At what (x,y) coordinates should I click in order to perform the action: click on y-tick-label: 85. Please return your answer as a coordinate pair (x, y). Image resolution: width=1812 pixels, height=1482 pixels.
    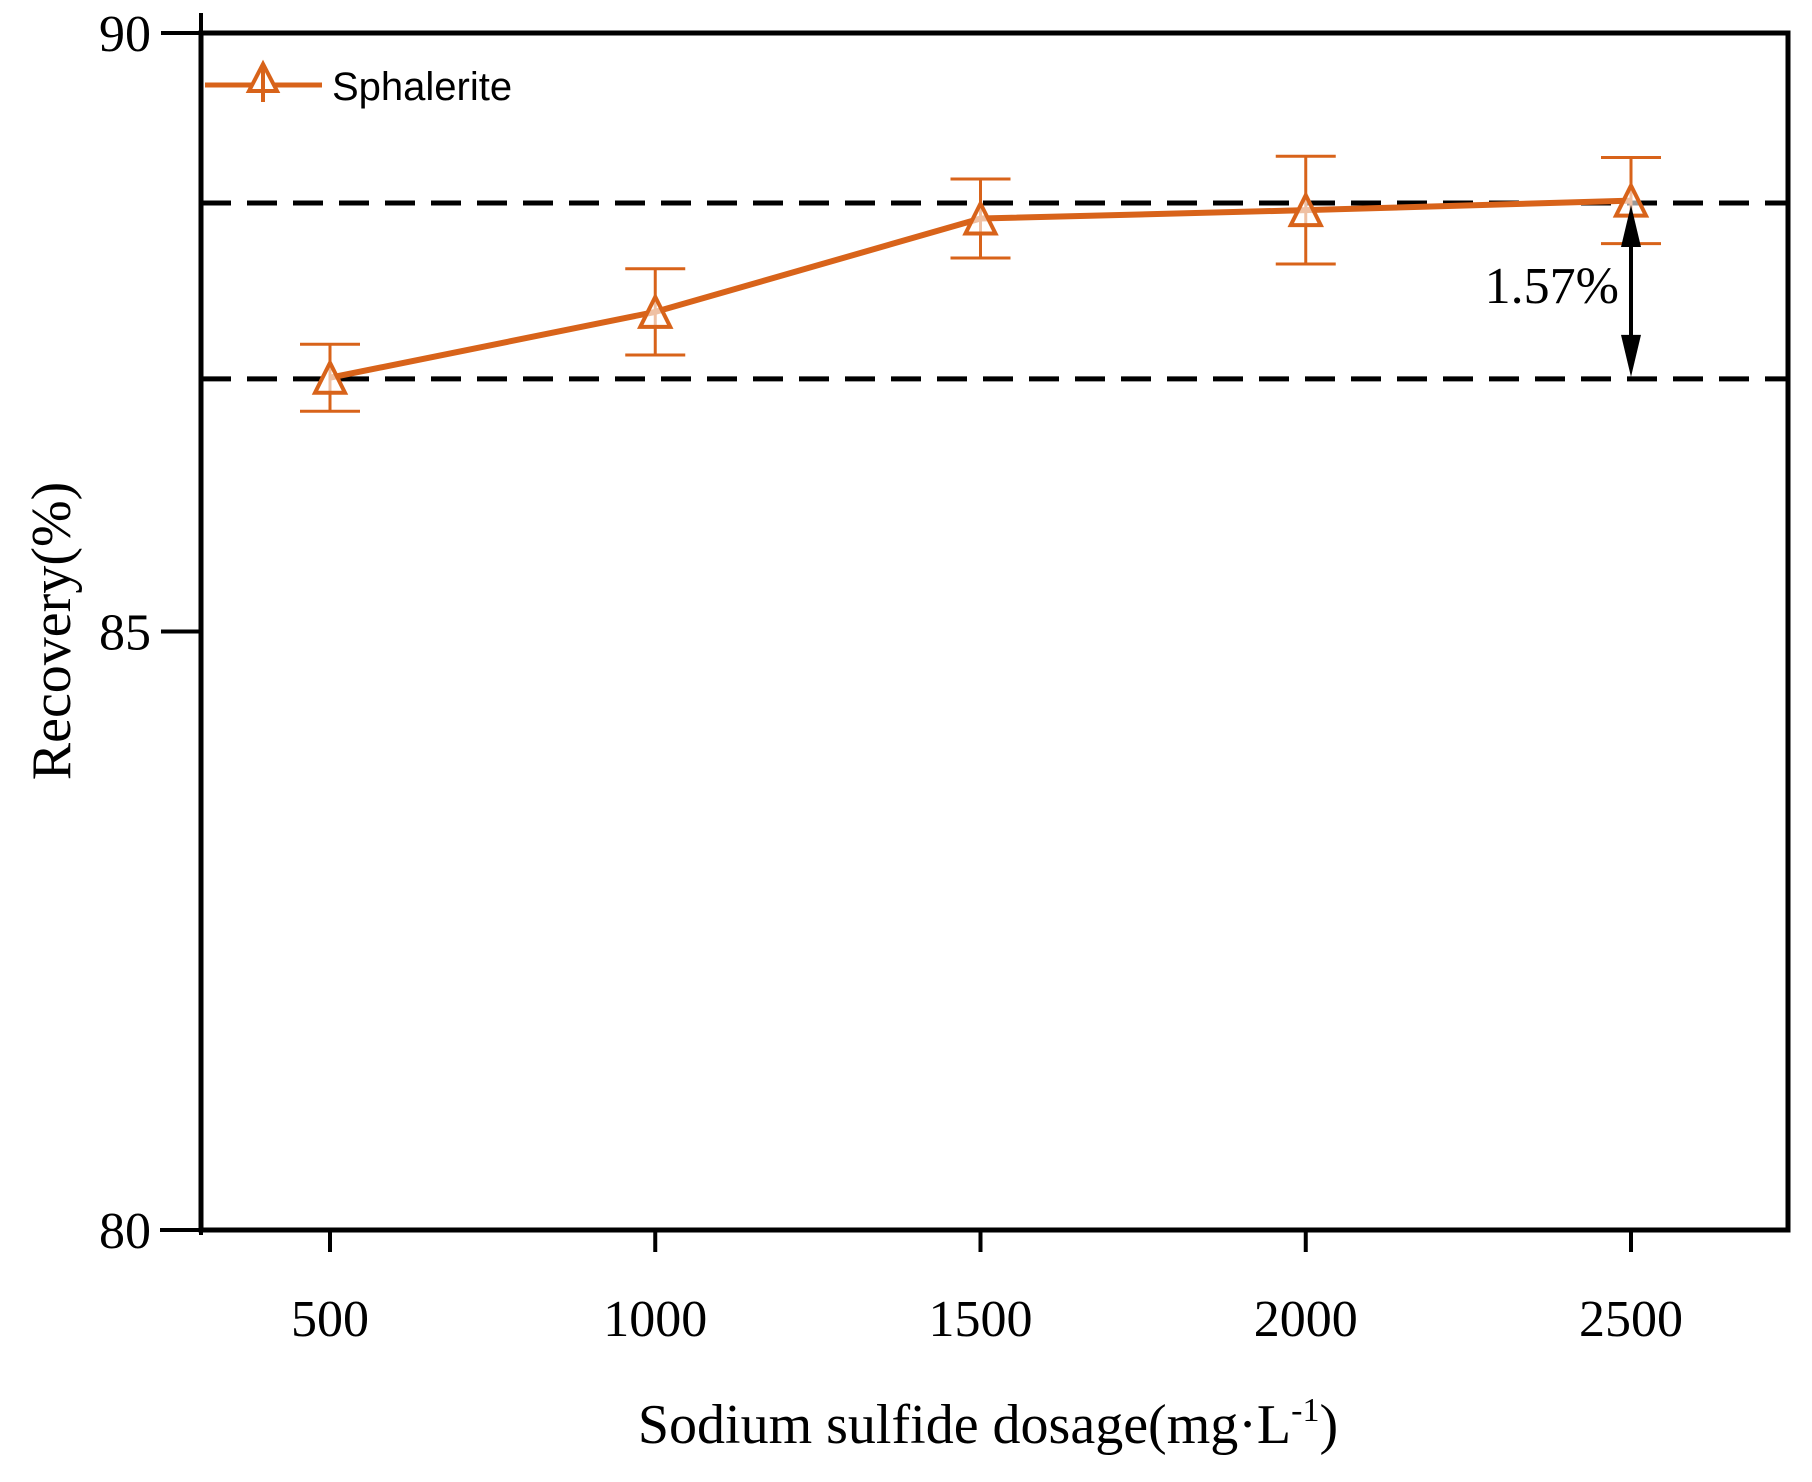
    Looking at the image, I should click on (125, 633).